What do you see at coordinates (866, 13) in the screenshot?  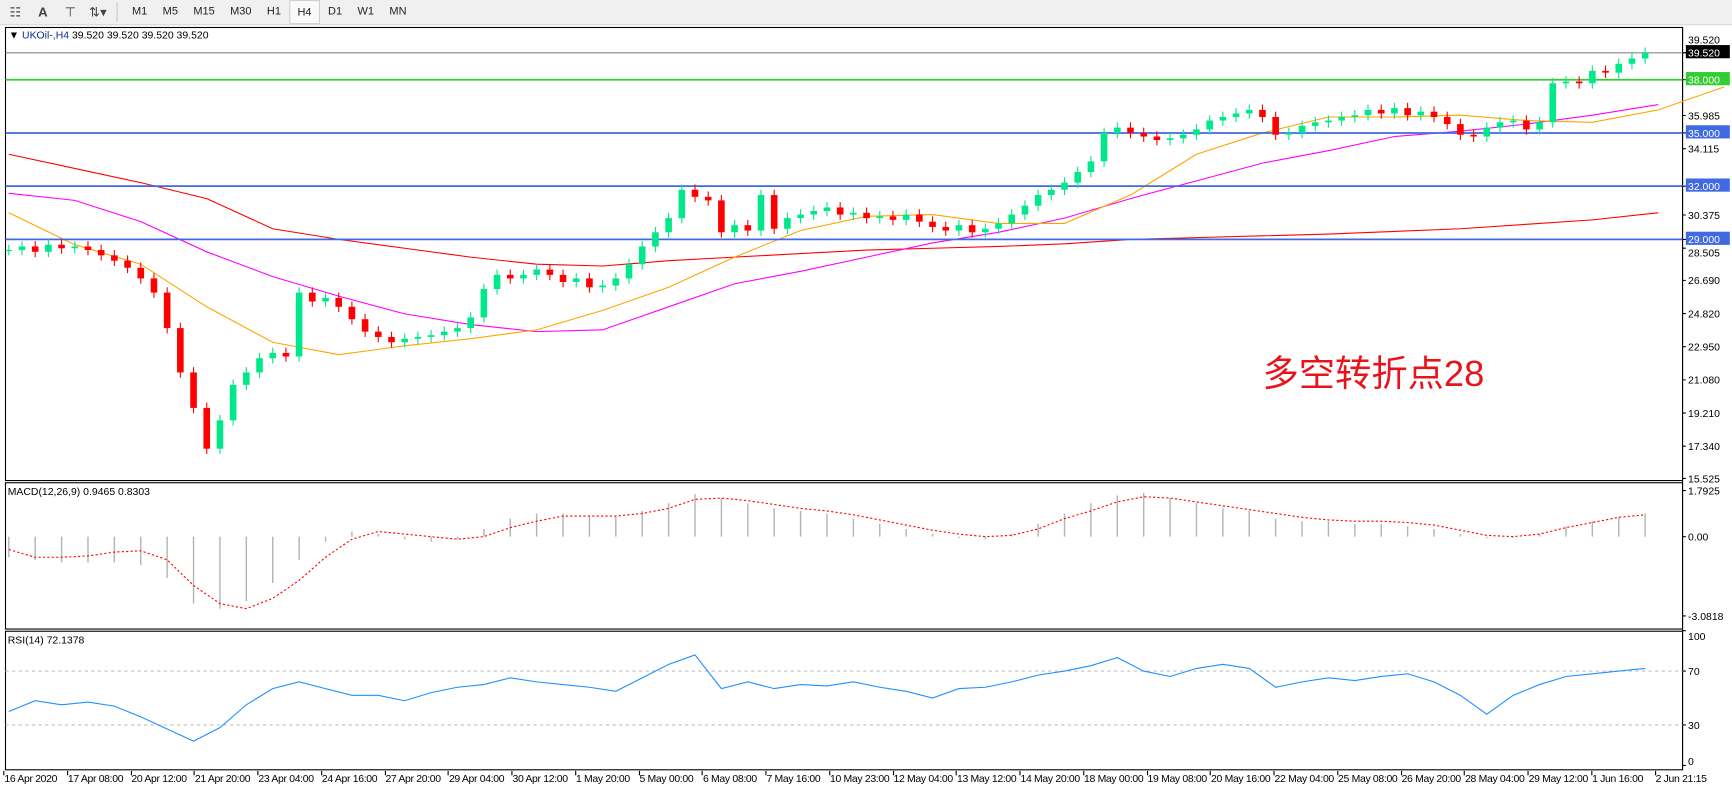 I see `toolbar: ☷ A ⊤ ⇅▾ M1 M5 M15 M30 H1 H4 D1 W1 MN` at bounding box center [866, 13].